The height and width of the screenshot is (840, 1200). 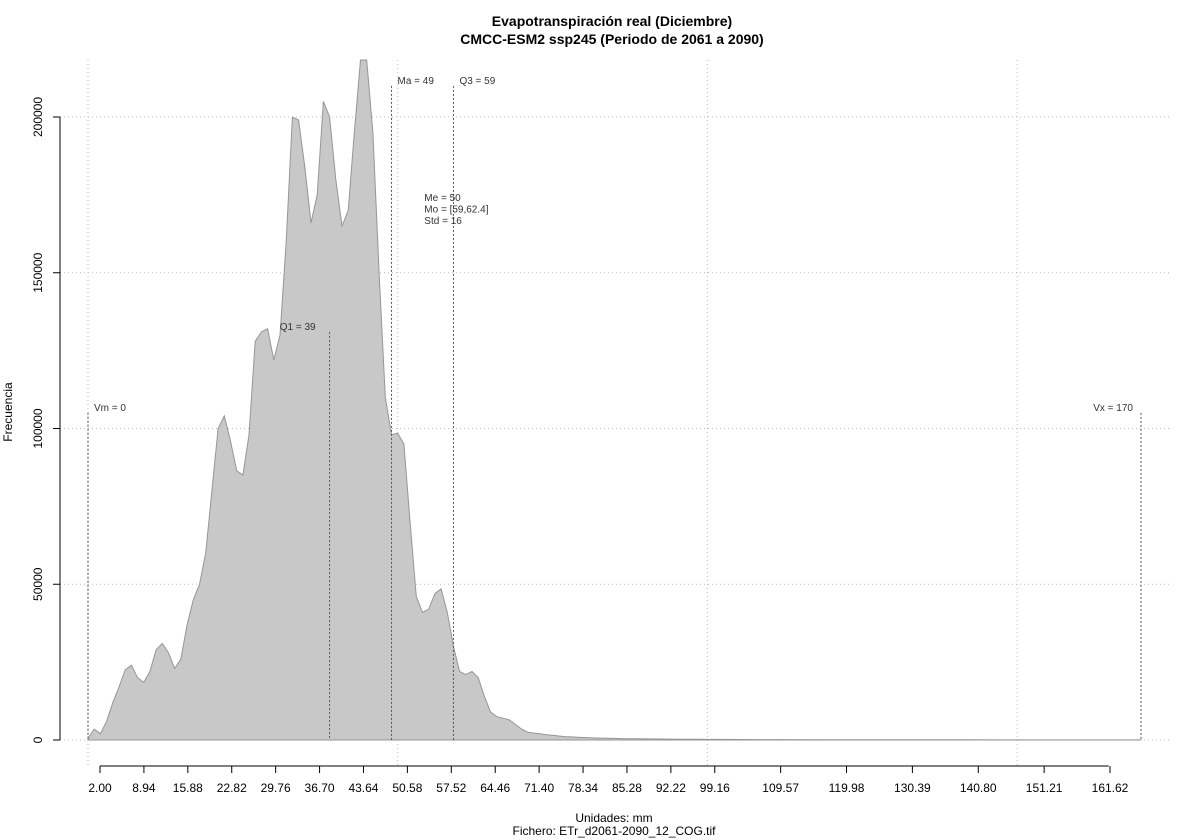 I want to click on x-tick-label: 92.22, so click(x=671, y=788).